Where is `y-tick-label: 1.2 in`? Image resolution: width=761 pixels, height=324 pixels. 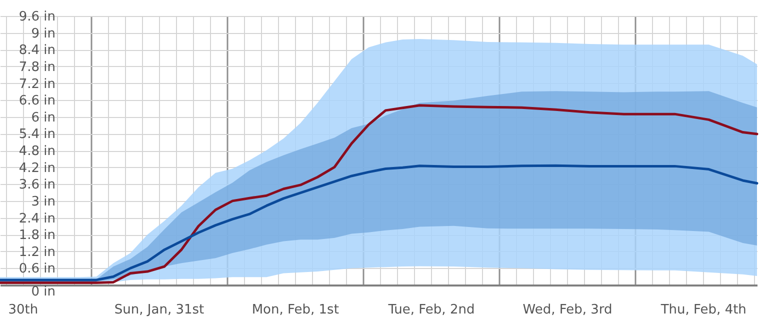
y-tick-label: 1.2 in is located at coordinates (37, 252).